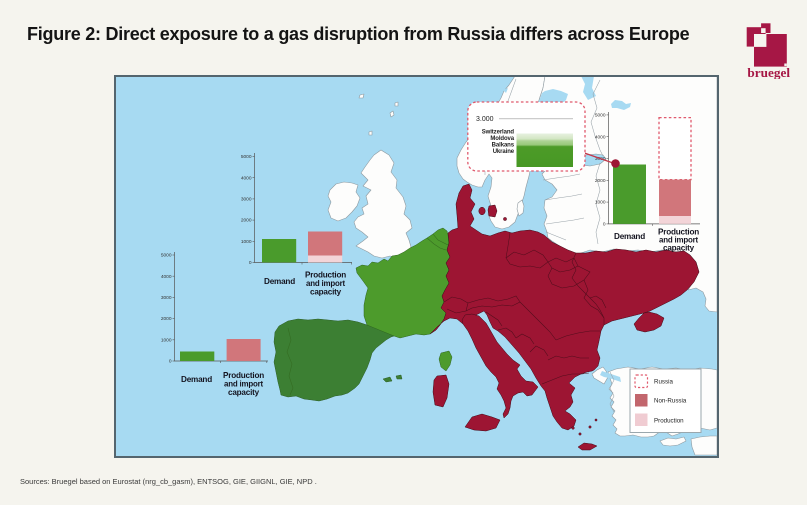 This screenshot has height=505, width=807. I want to click on svg-text: Switzerland, so click(498, 133).